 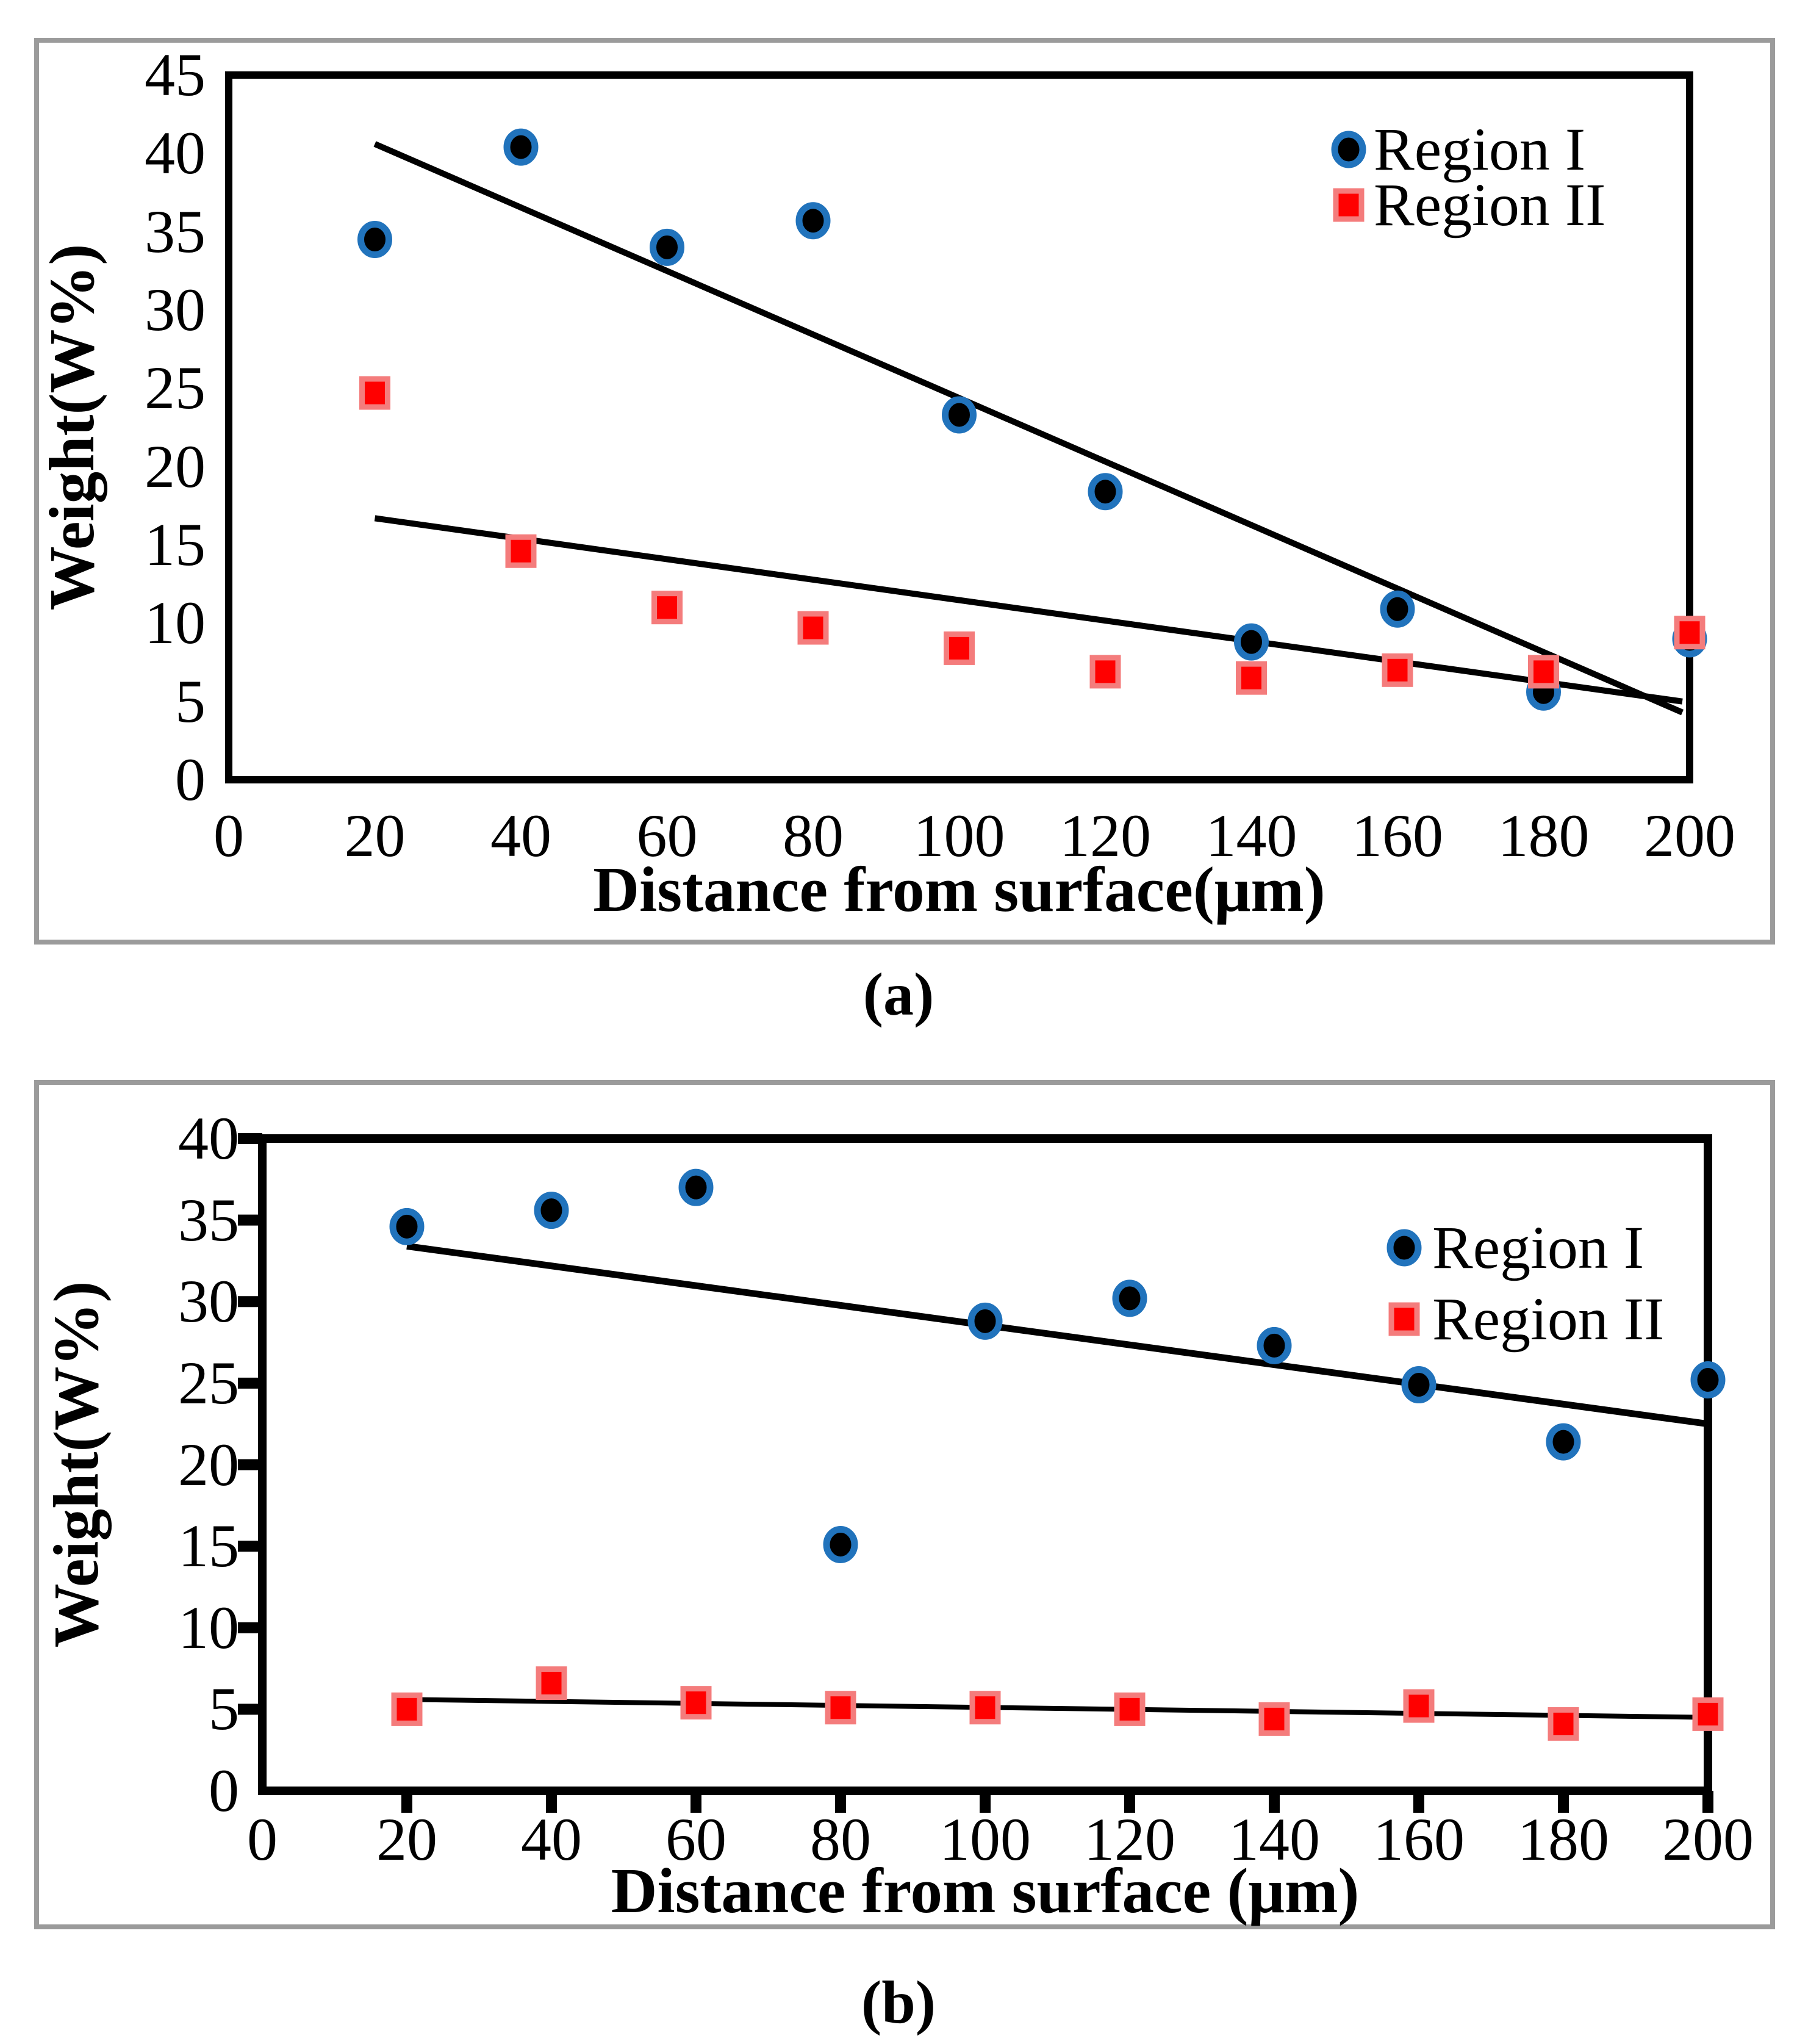 I want to click on panel-a-x-tick-label-100: 100, so click(x=959, y=836).